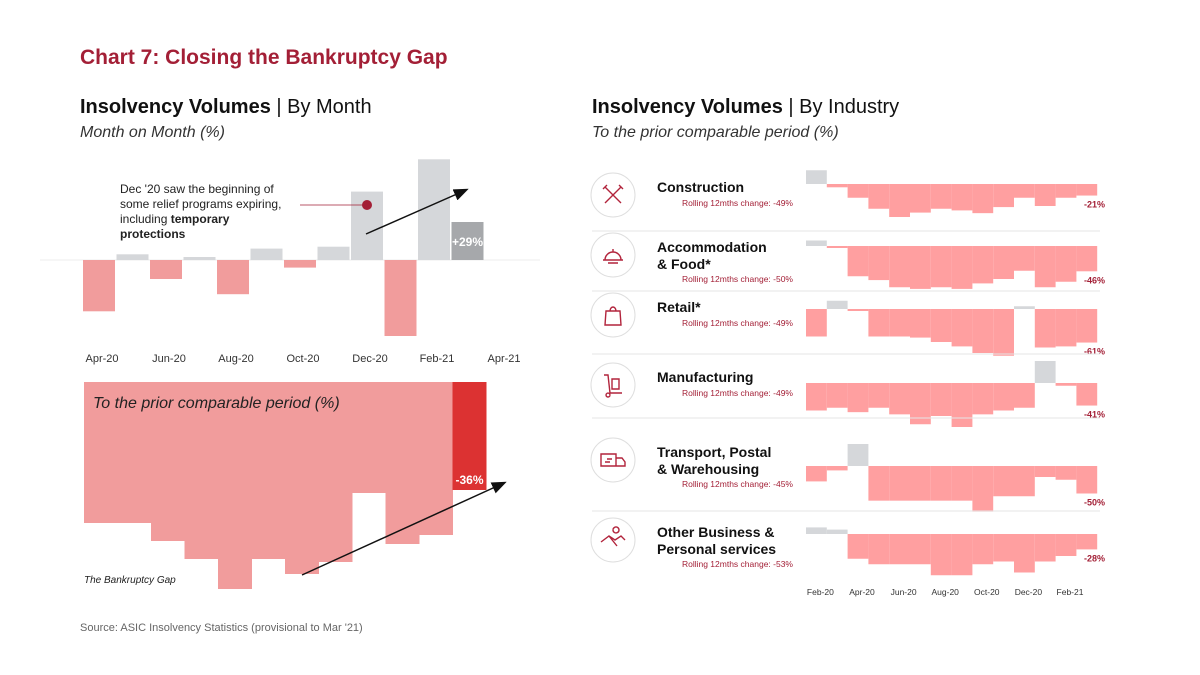 The width and height of the screenshot is (1200, 675). Describe the element at coordinates (467, 242) in the screenshot. I see `mom-data-label: +29%` at that location.